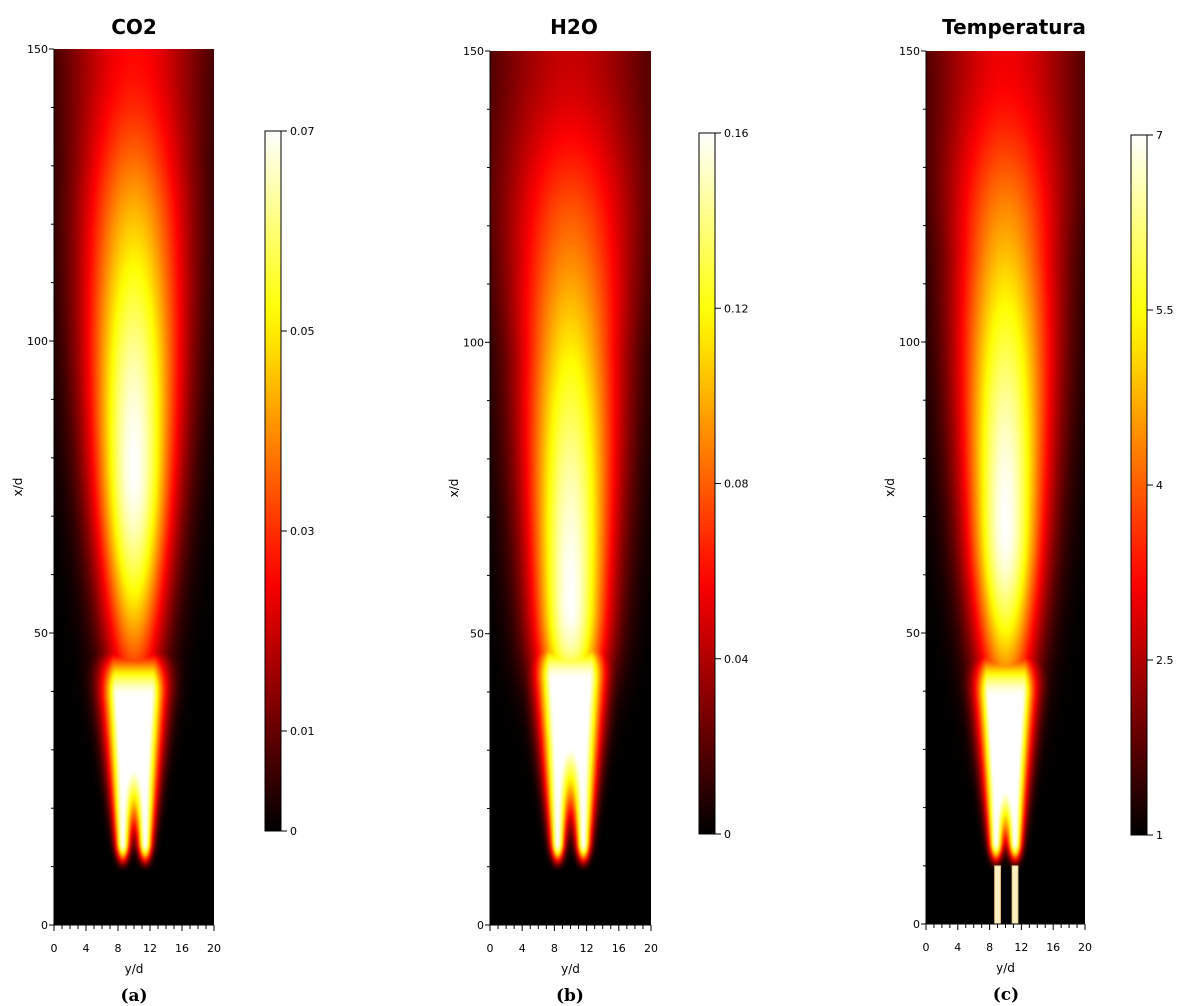 The width and height of the screenshot is (1178, 1006). I want to click on colorbar-tick-label: 0.04, so click(736, 659).